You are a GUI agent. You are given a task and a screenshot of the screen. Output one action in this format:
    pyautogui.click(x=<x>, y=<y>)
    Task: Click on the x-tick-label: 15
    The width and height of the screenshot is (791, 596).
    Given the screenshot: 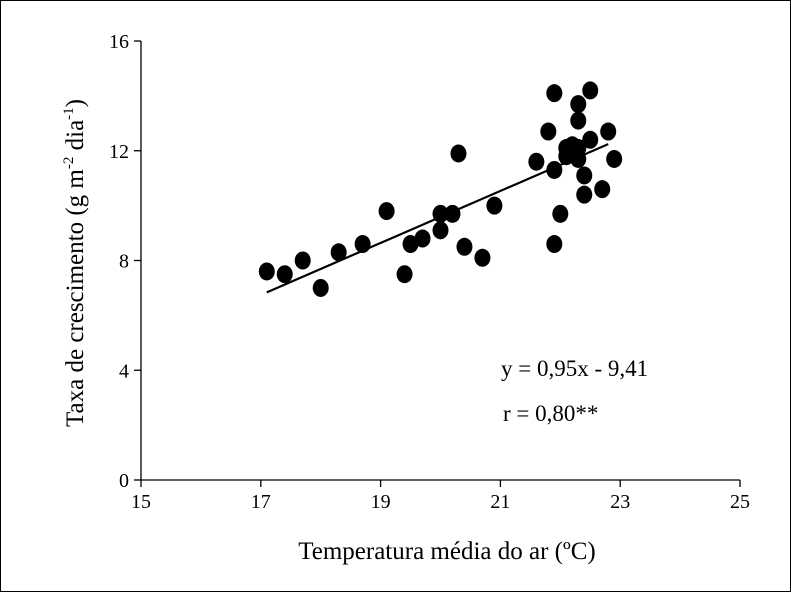 What is the action you would take?
    pyautogui.click(x=141, y=502)
    